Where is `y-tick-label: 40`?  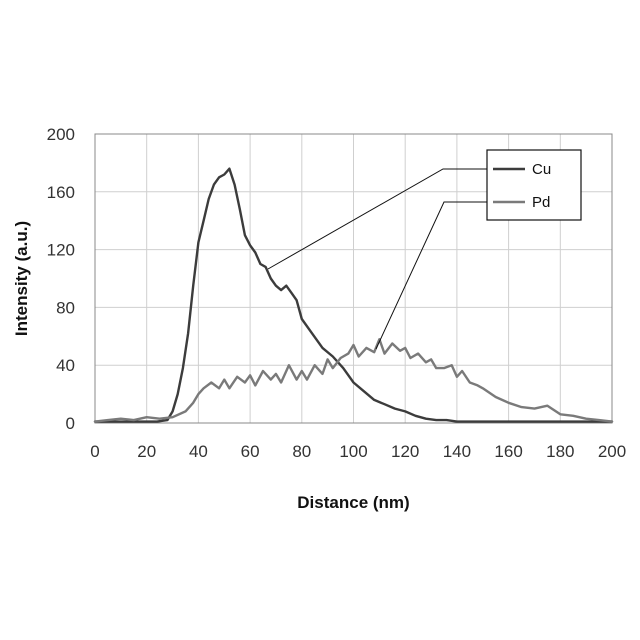 y-tick-label: 40 is located at coordinates (65, 365).